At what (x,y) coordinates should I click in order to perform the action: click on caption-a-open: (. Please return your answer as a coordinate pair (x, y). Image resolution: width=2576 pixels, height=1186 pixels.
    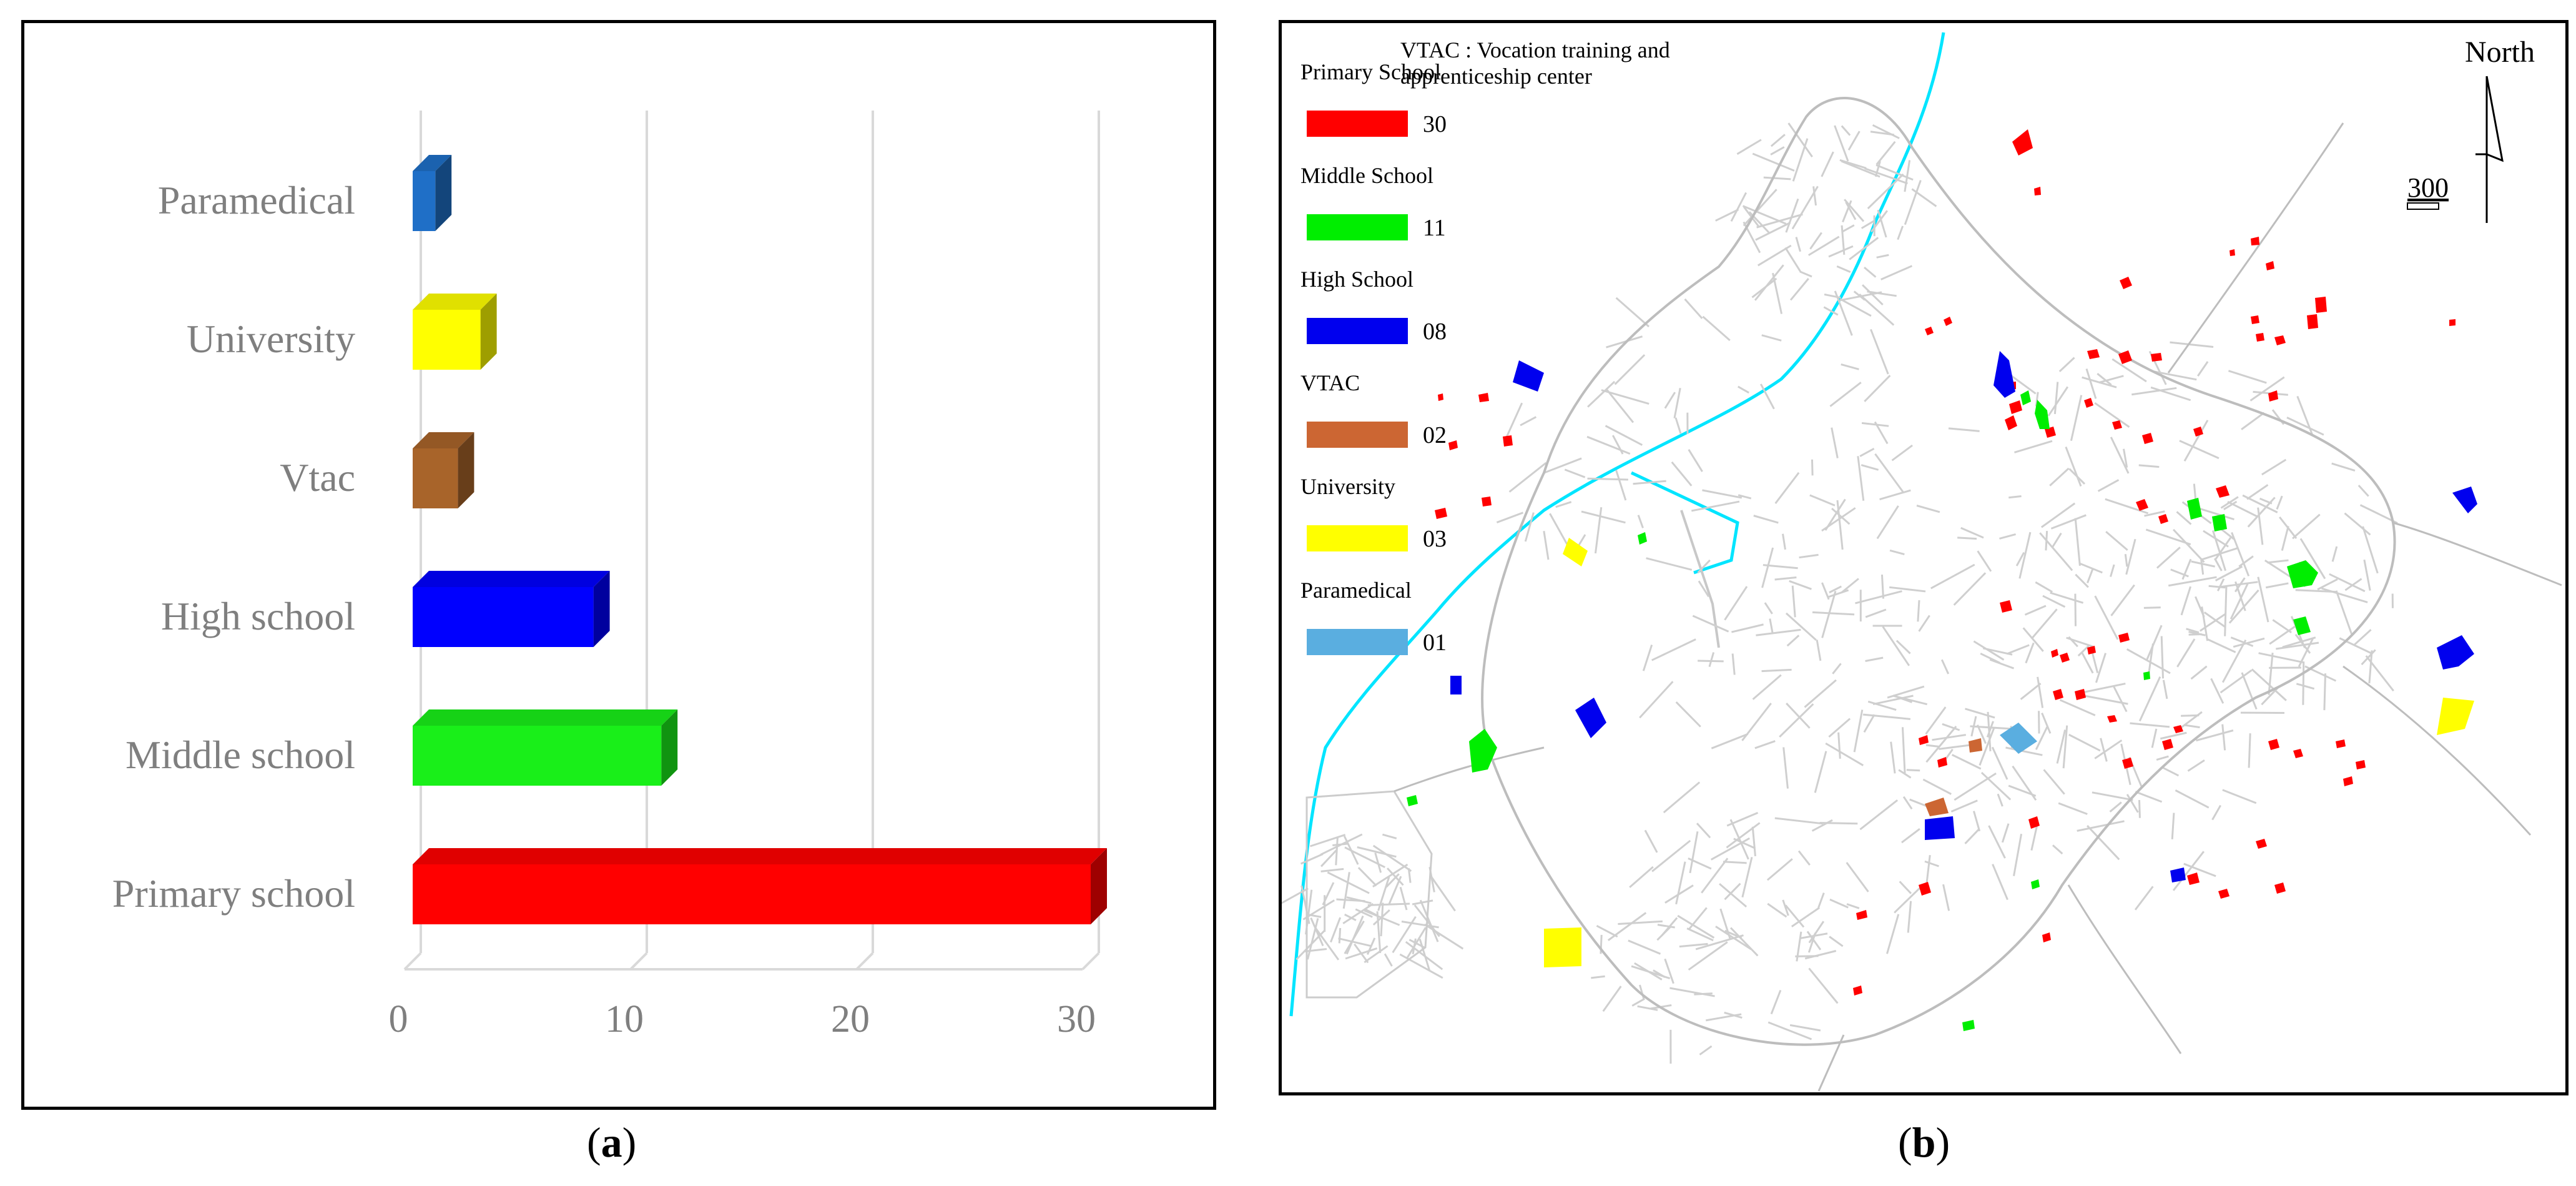
    Looking at the image, I should click on (594, 1142).